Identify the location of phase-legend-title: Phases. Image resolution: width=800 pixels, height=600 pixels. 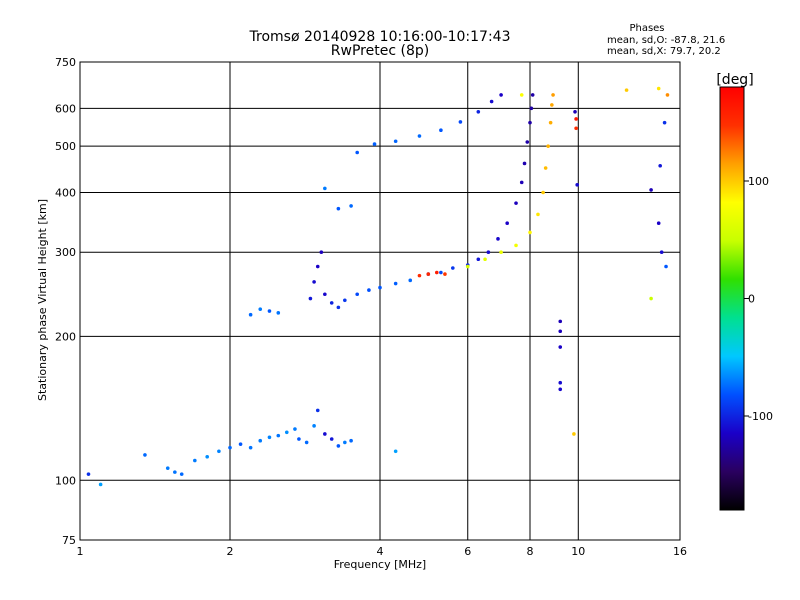
(646, 28).